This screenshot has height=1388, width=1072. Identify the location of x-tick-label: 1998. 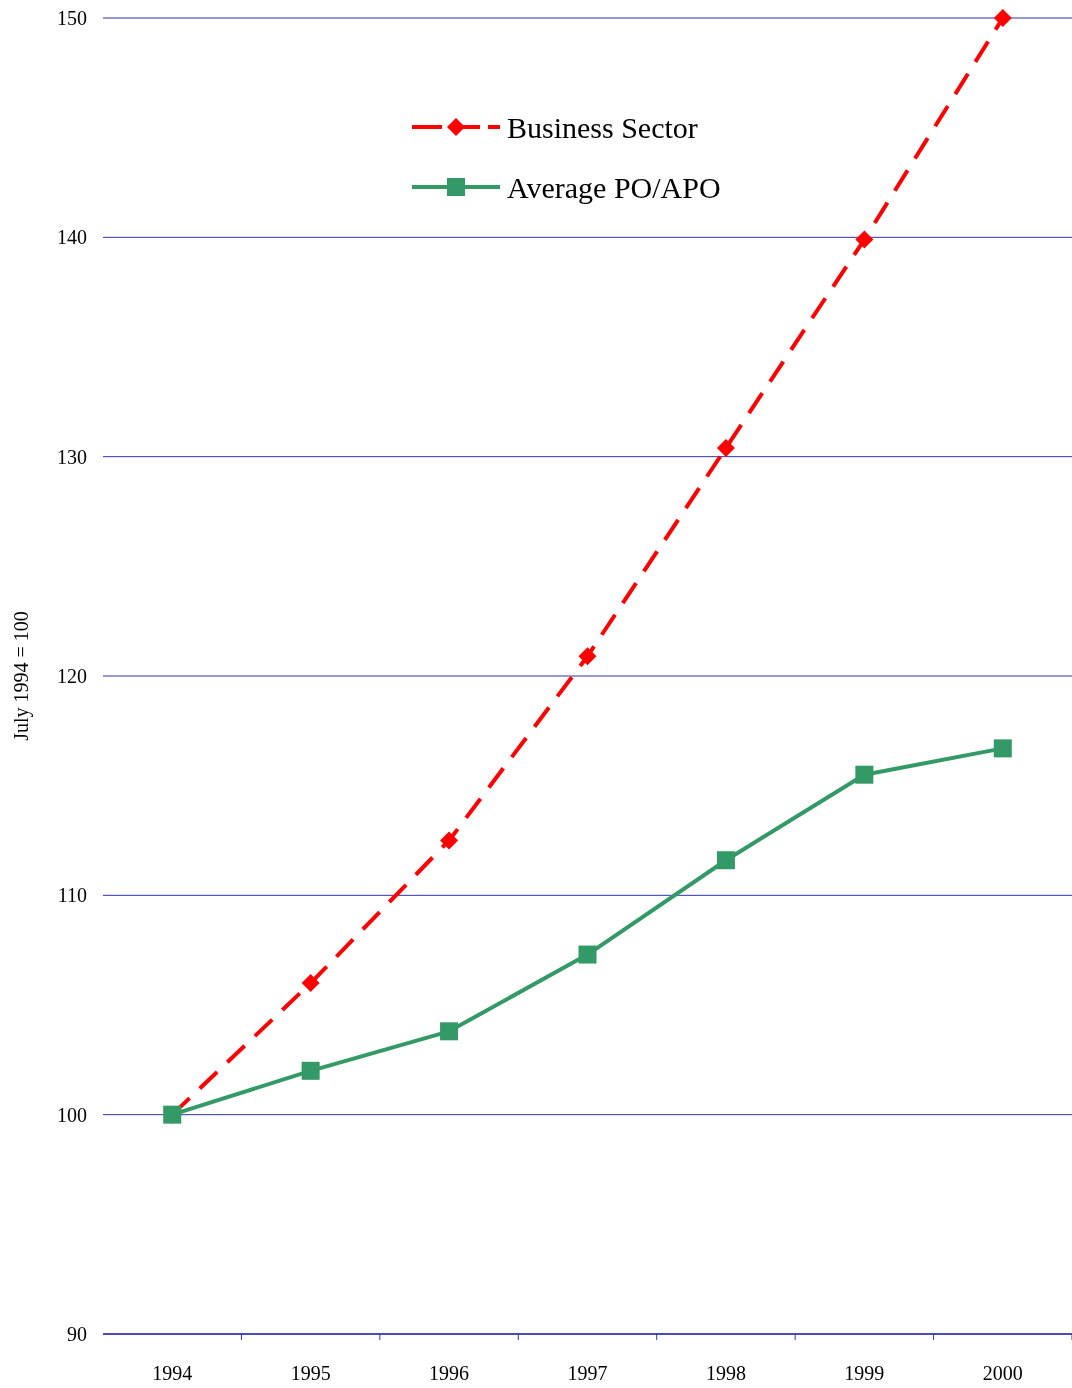
(725, 1373).